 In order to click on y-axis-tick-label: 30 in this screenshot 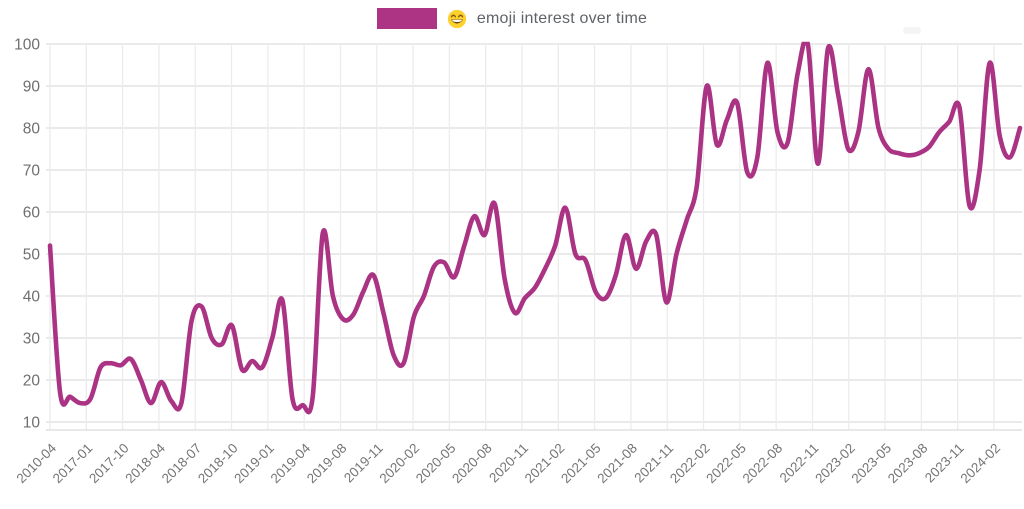, I will do `click(32, 339)`.